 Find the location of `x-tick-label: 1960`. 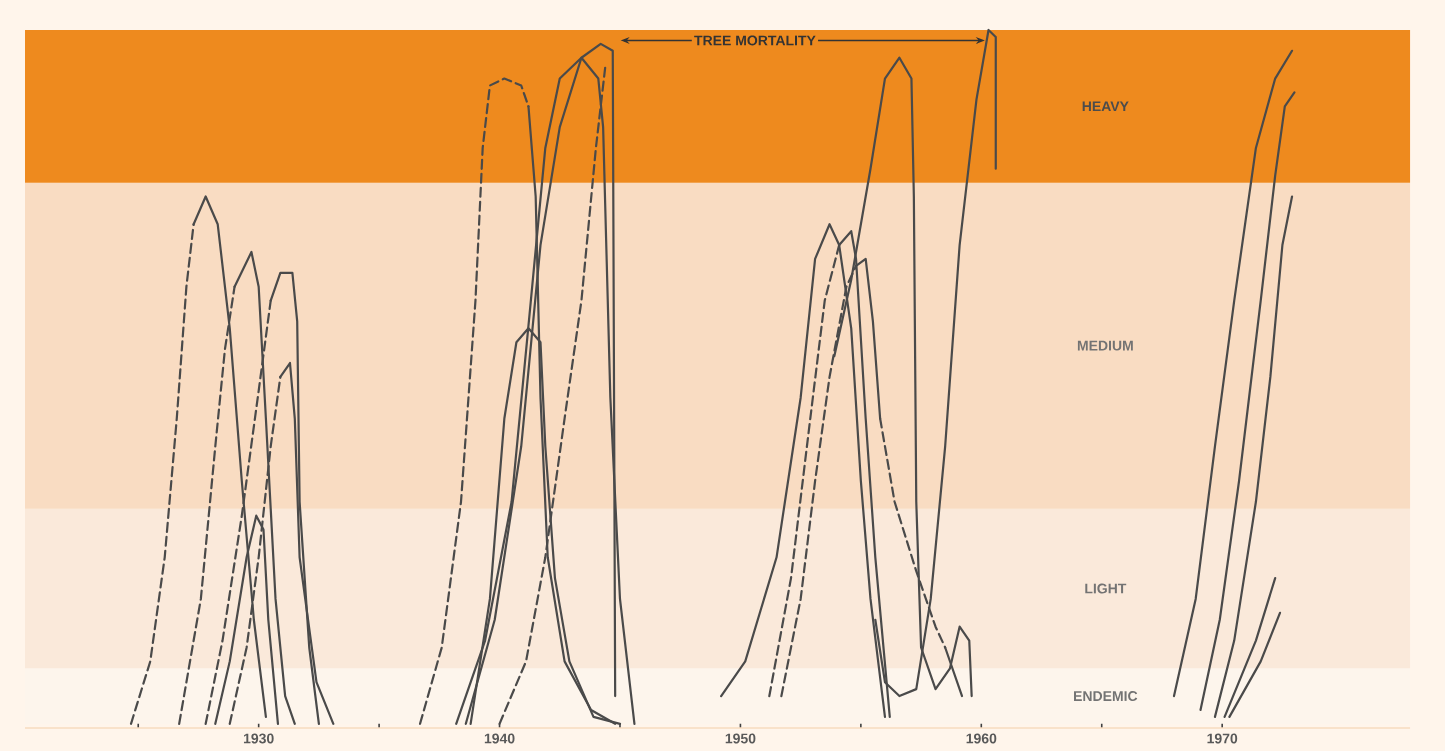

x-tick-label: 1960 is located at coordinates (981, 738).